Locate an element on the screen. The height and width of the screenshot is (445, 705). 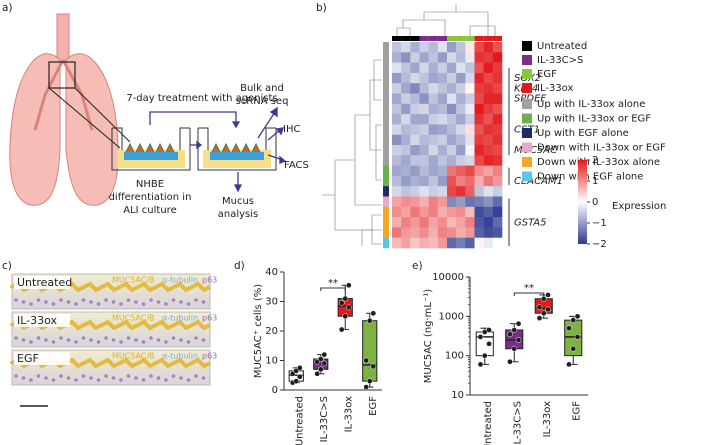
y-tick-label: 100 is located at coordinates (454, 356).